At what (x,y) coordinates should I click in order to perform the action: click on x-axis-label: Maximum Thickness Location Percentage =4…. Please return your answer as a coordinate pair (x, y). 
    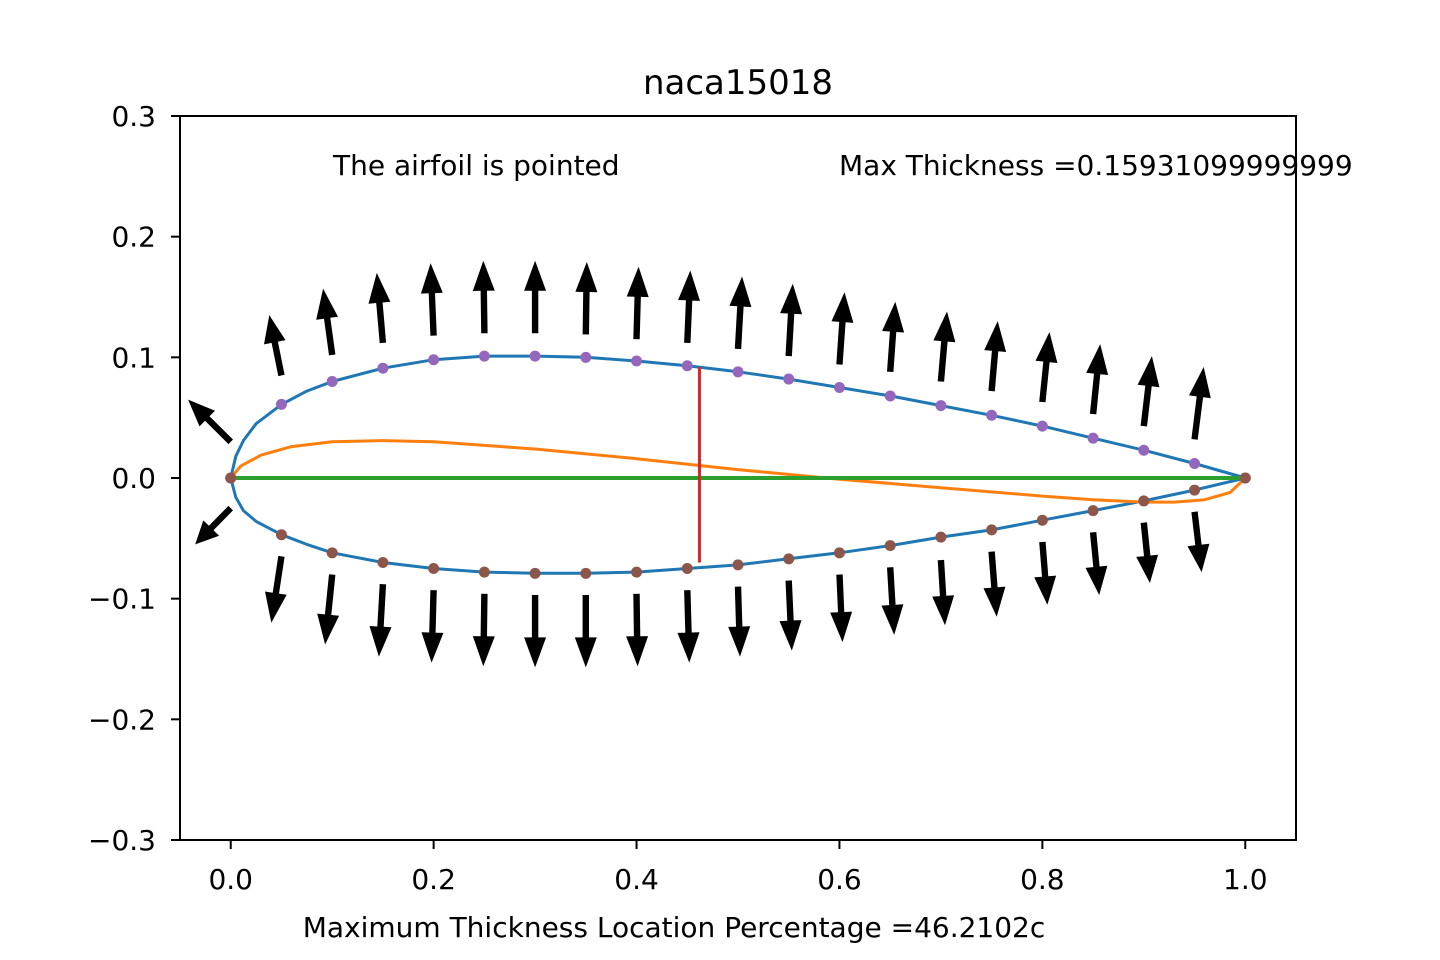
    Looking at the image, I should click on (674, 927).